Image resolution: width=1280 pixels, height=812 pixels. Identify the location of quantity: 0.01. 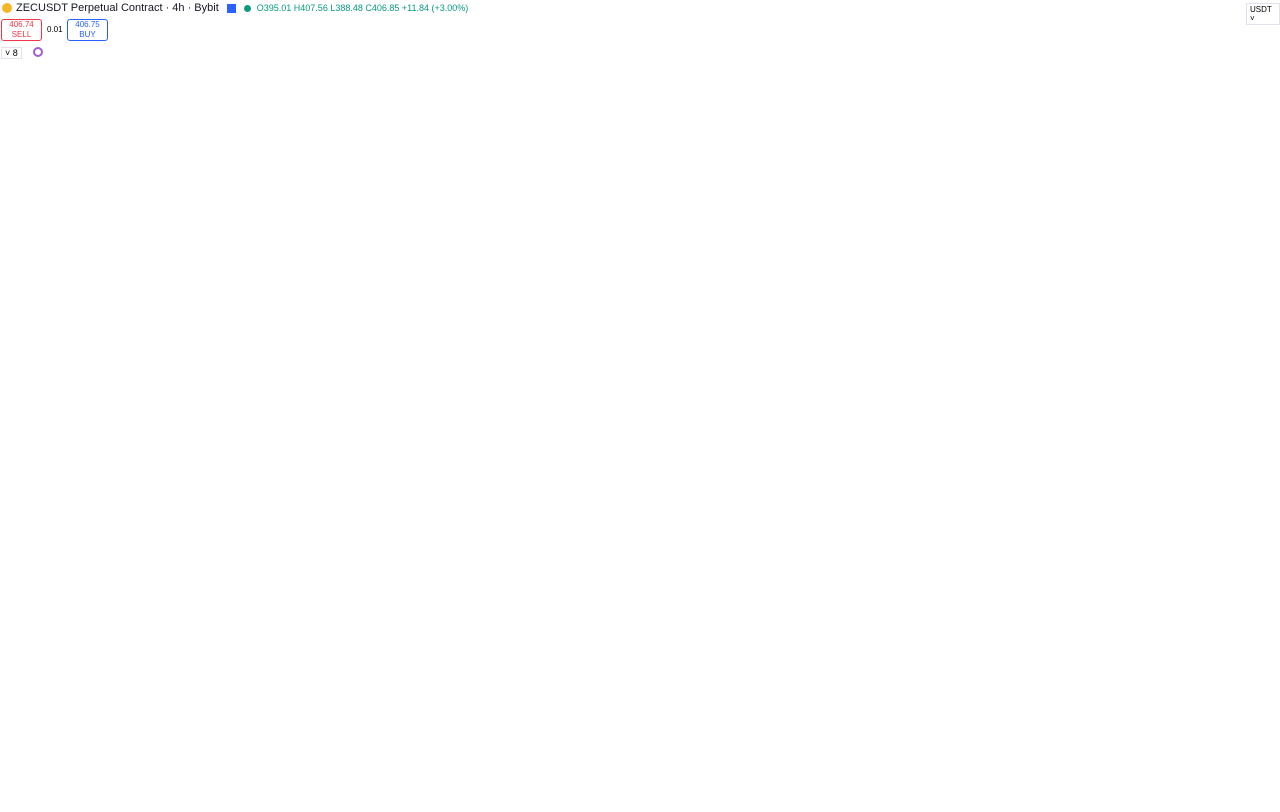
(55, 29).